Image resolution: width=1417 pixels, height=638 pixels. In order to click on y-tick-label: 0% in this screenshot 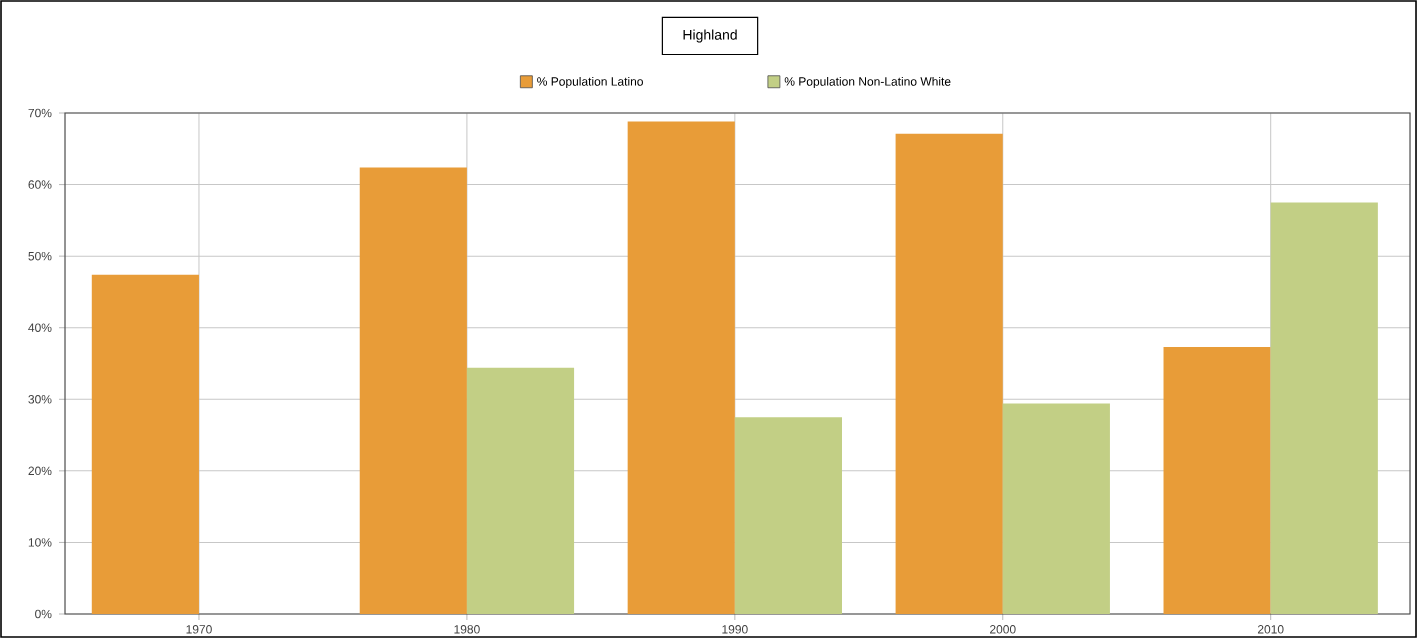, I will do `click(43, 614)`.